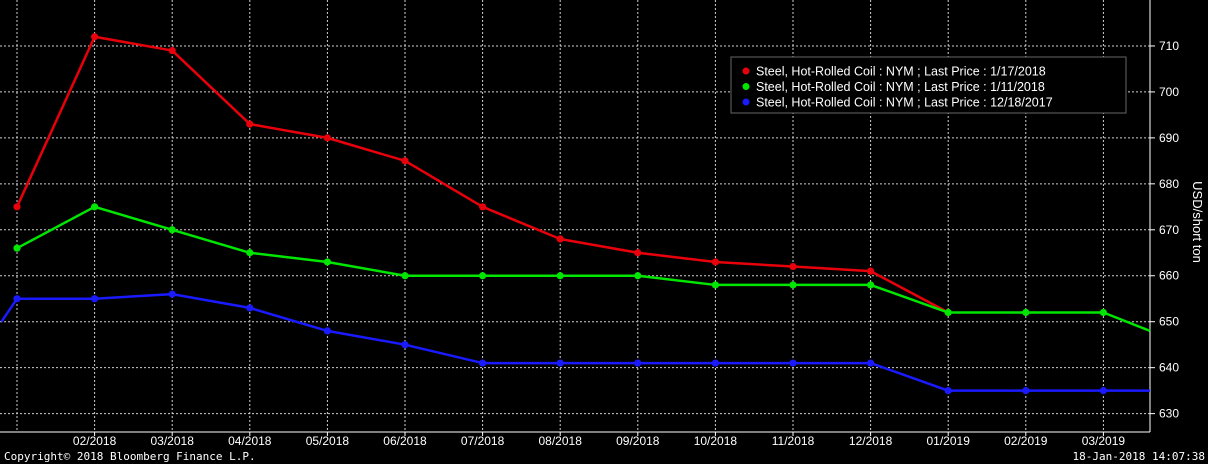  Describe the element at coordinates (1197, 222) in the screenshot. I see `y-axis-label: USD/short ton` at that location.